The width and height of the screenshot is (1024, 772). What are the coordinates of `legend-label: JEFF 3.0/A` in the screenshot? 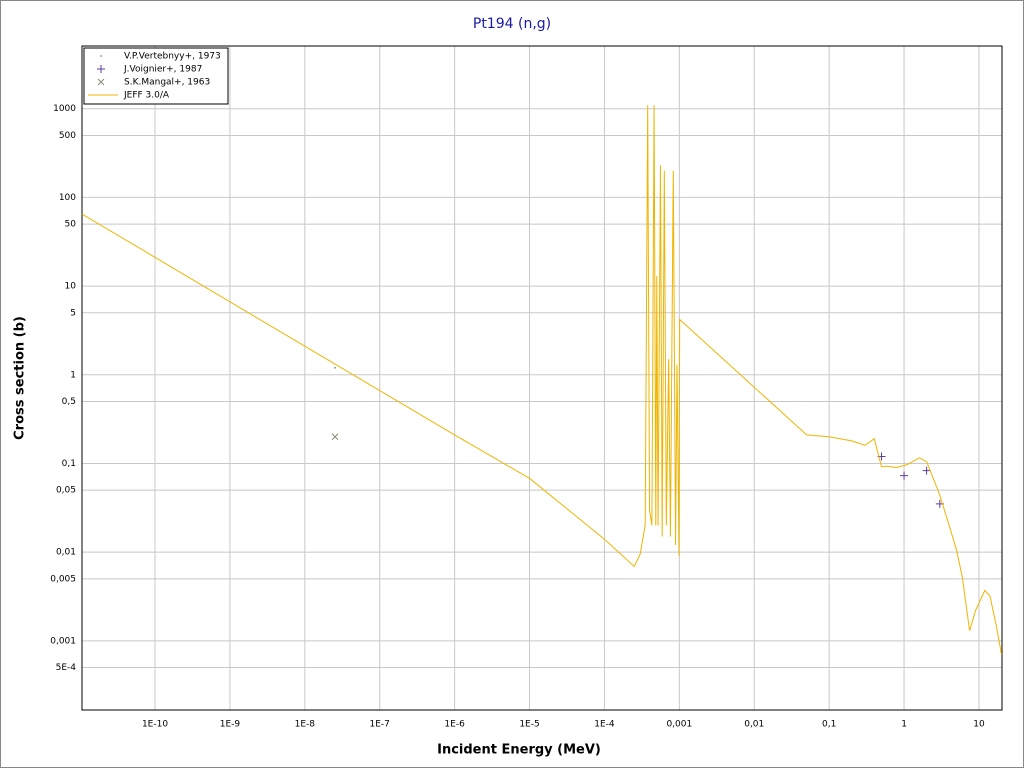 It's located at (146, 96).